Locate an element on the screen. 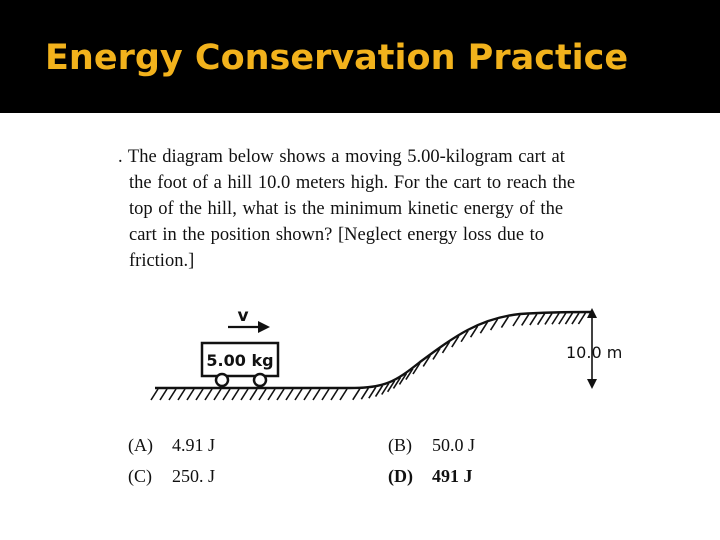 Image resolution: width=720 pixels, height=540 pixels. slide-title: Energy Conservation Practice is located at coordinates (337, 58).